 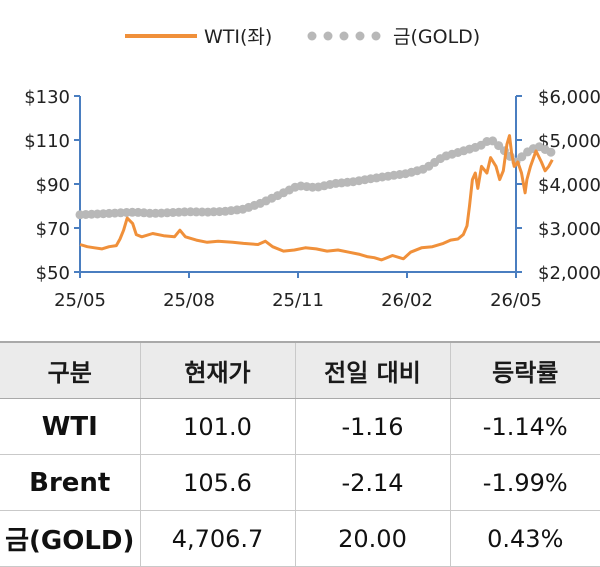 I want to click on table-row: WTI 101.0 -1.16 -1.14%, so click(x=300, y=426).